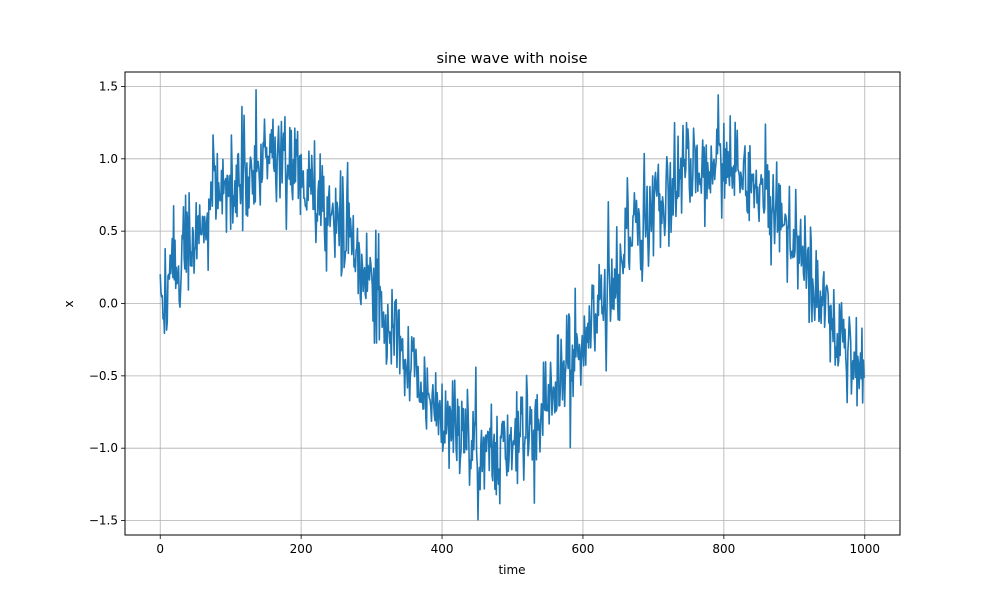 This screenshot has width=1000, height=600. What do you see at coordinates (511, 570) in the screenshot?
I see `x-axis-label: time` at bounding box center [511, 570].